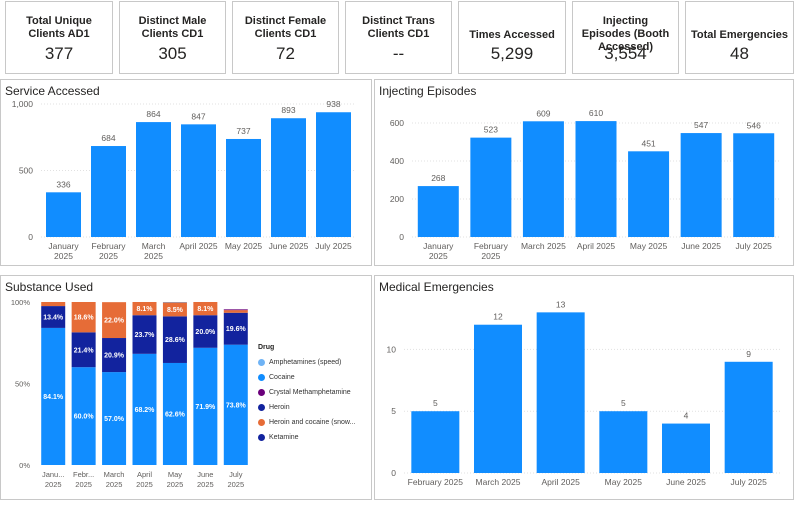 The width and height of the screenshot is (800, 505). What do you see at coordinates (543, 113) in the screenshot?
I see `data-label: 609` at bounding box center [543, 113].